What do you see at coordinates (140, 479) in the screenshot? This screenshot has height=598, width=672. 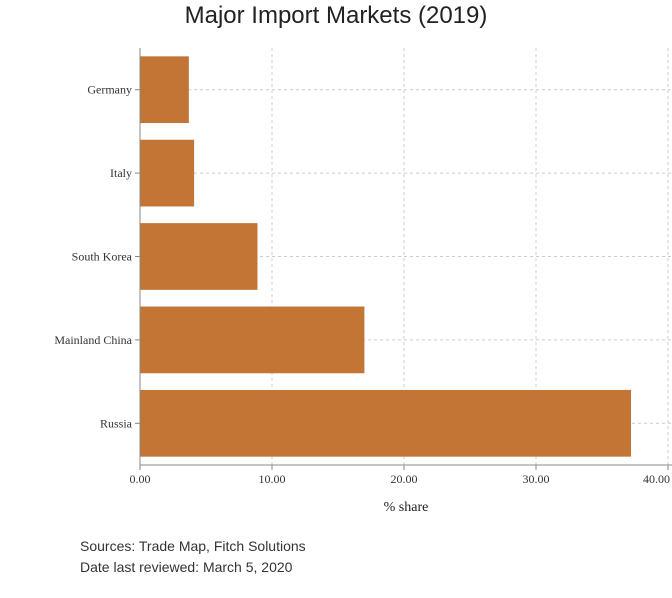 I see `x-tick-label: 0.00` at bounding box center [140, 479].